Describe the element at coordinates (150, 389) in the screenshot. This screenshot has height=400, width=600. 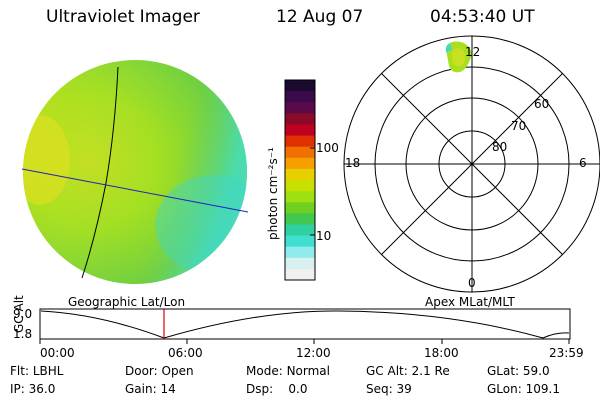
I see `info-gain: Gain: 14` at that location.